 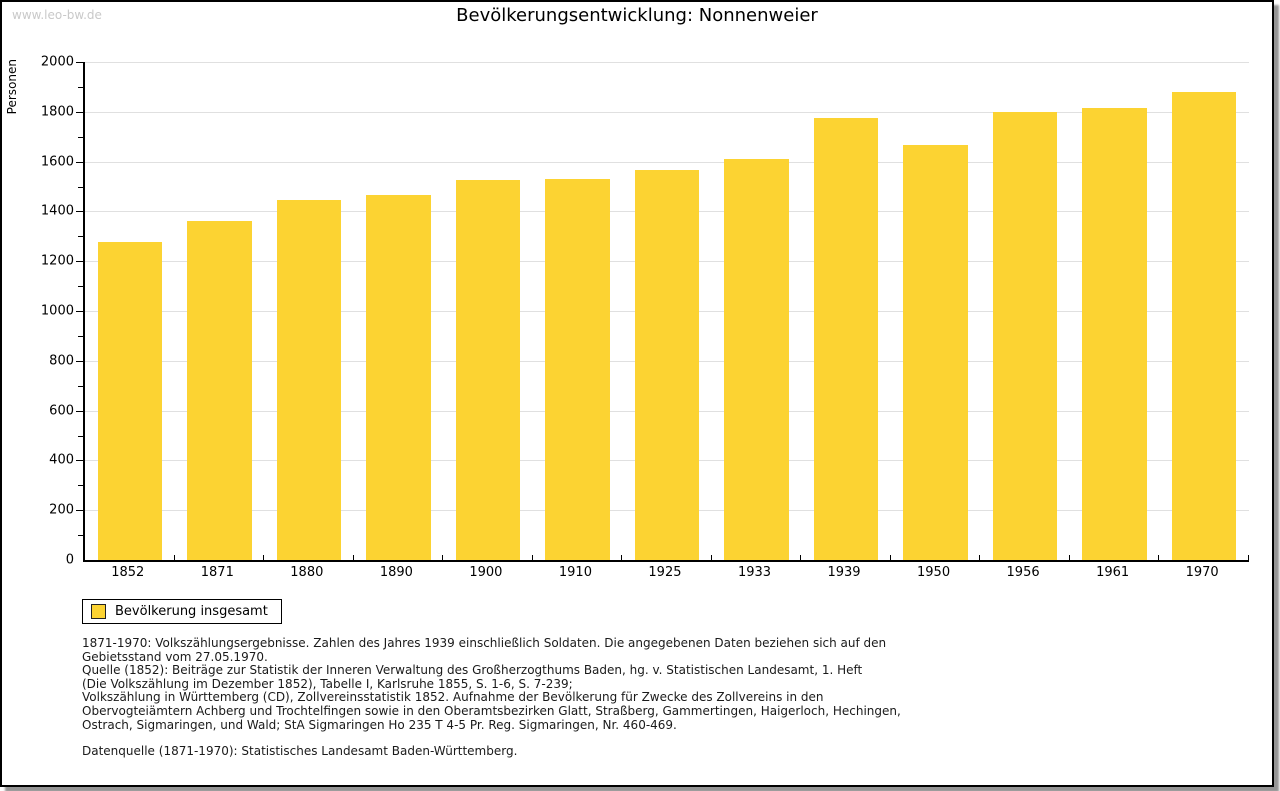 I want to click on x-tick-label: 1950, so click(x=934, y=572).